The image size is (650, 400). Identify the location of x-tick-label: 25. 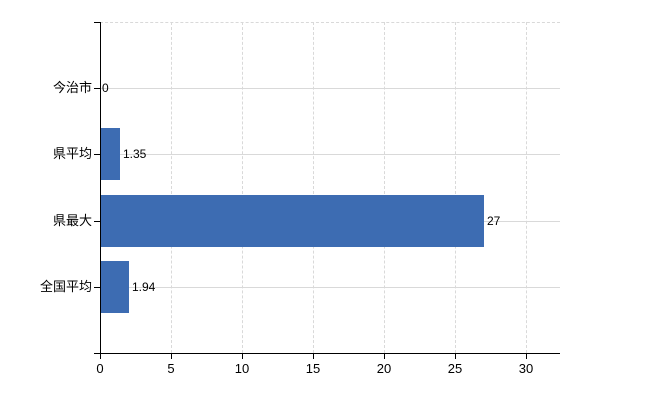
(455, 368).